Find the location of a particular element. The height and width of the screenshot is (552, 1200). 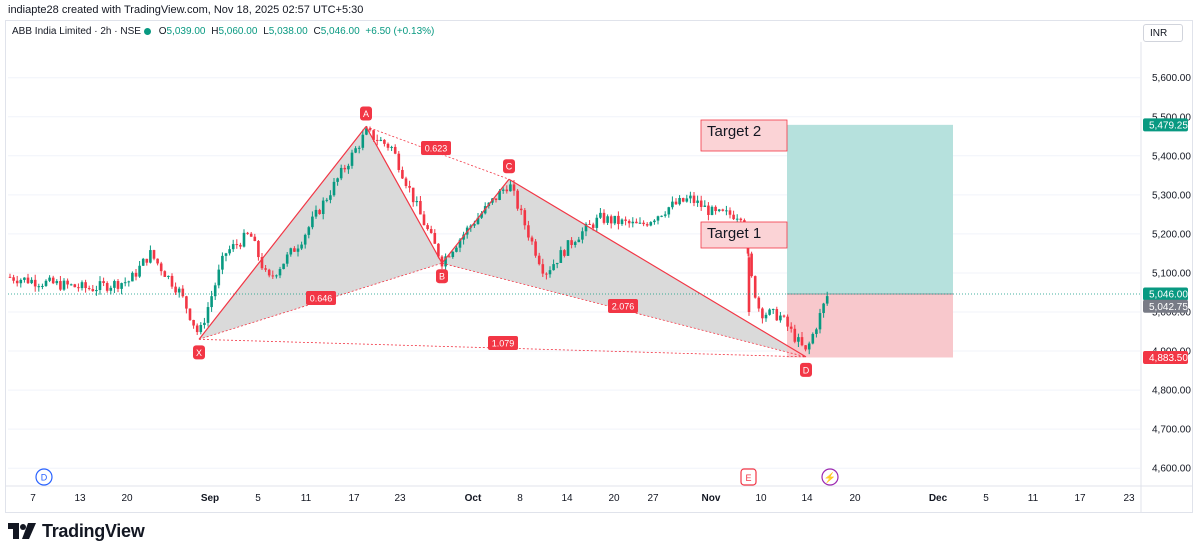

close-value: 5,046.00 is located at coordinates (340, 31).